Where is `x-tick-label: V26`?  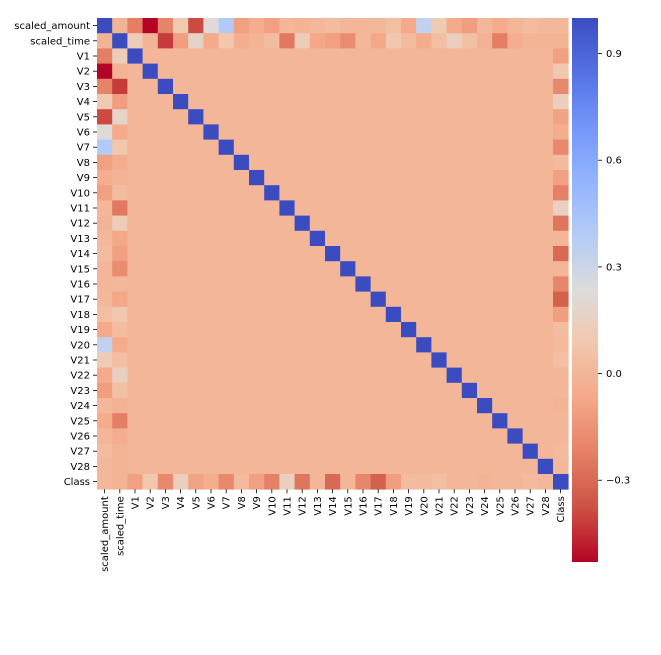 x-tick-label: V26 is located at coordinates (516, 506).